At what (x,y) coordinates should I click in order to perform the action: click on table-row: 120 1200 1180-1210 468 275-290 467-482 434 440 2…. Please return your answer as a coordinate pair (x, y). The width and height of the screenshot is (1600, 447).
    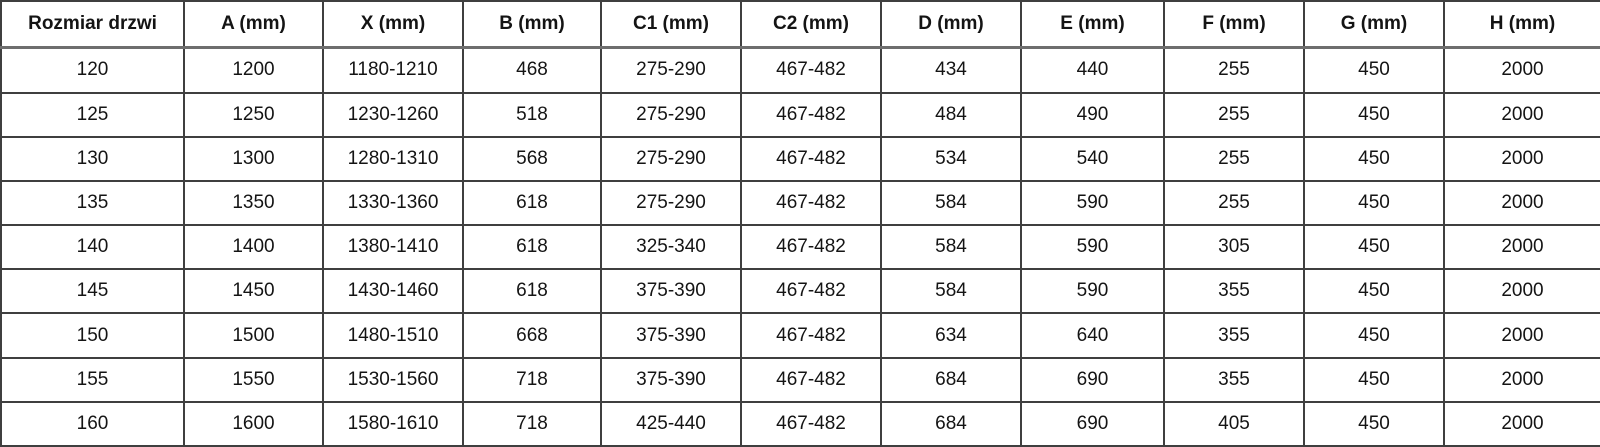
    Looking at the image, I should click on (800, 70).